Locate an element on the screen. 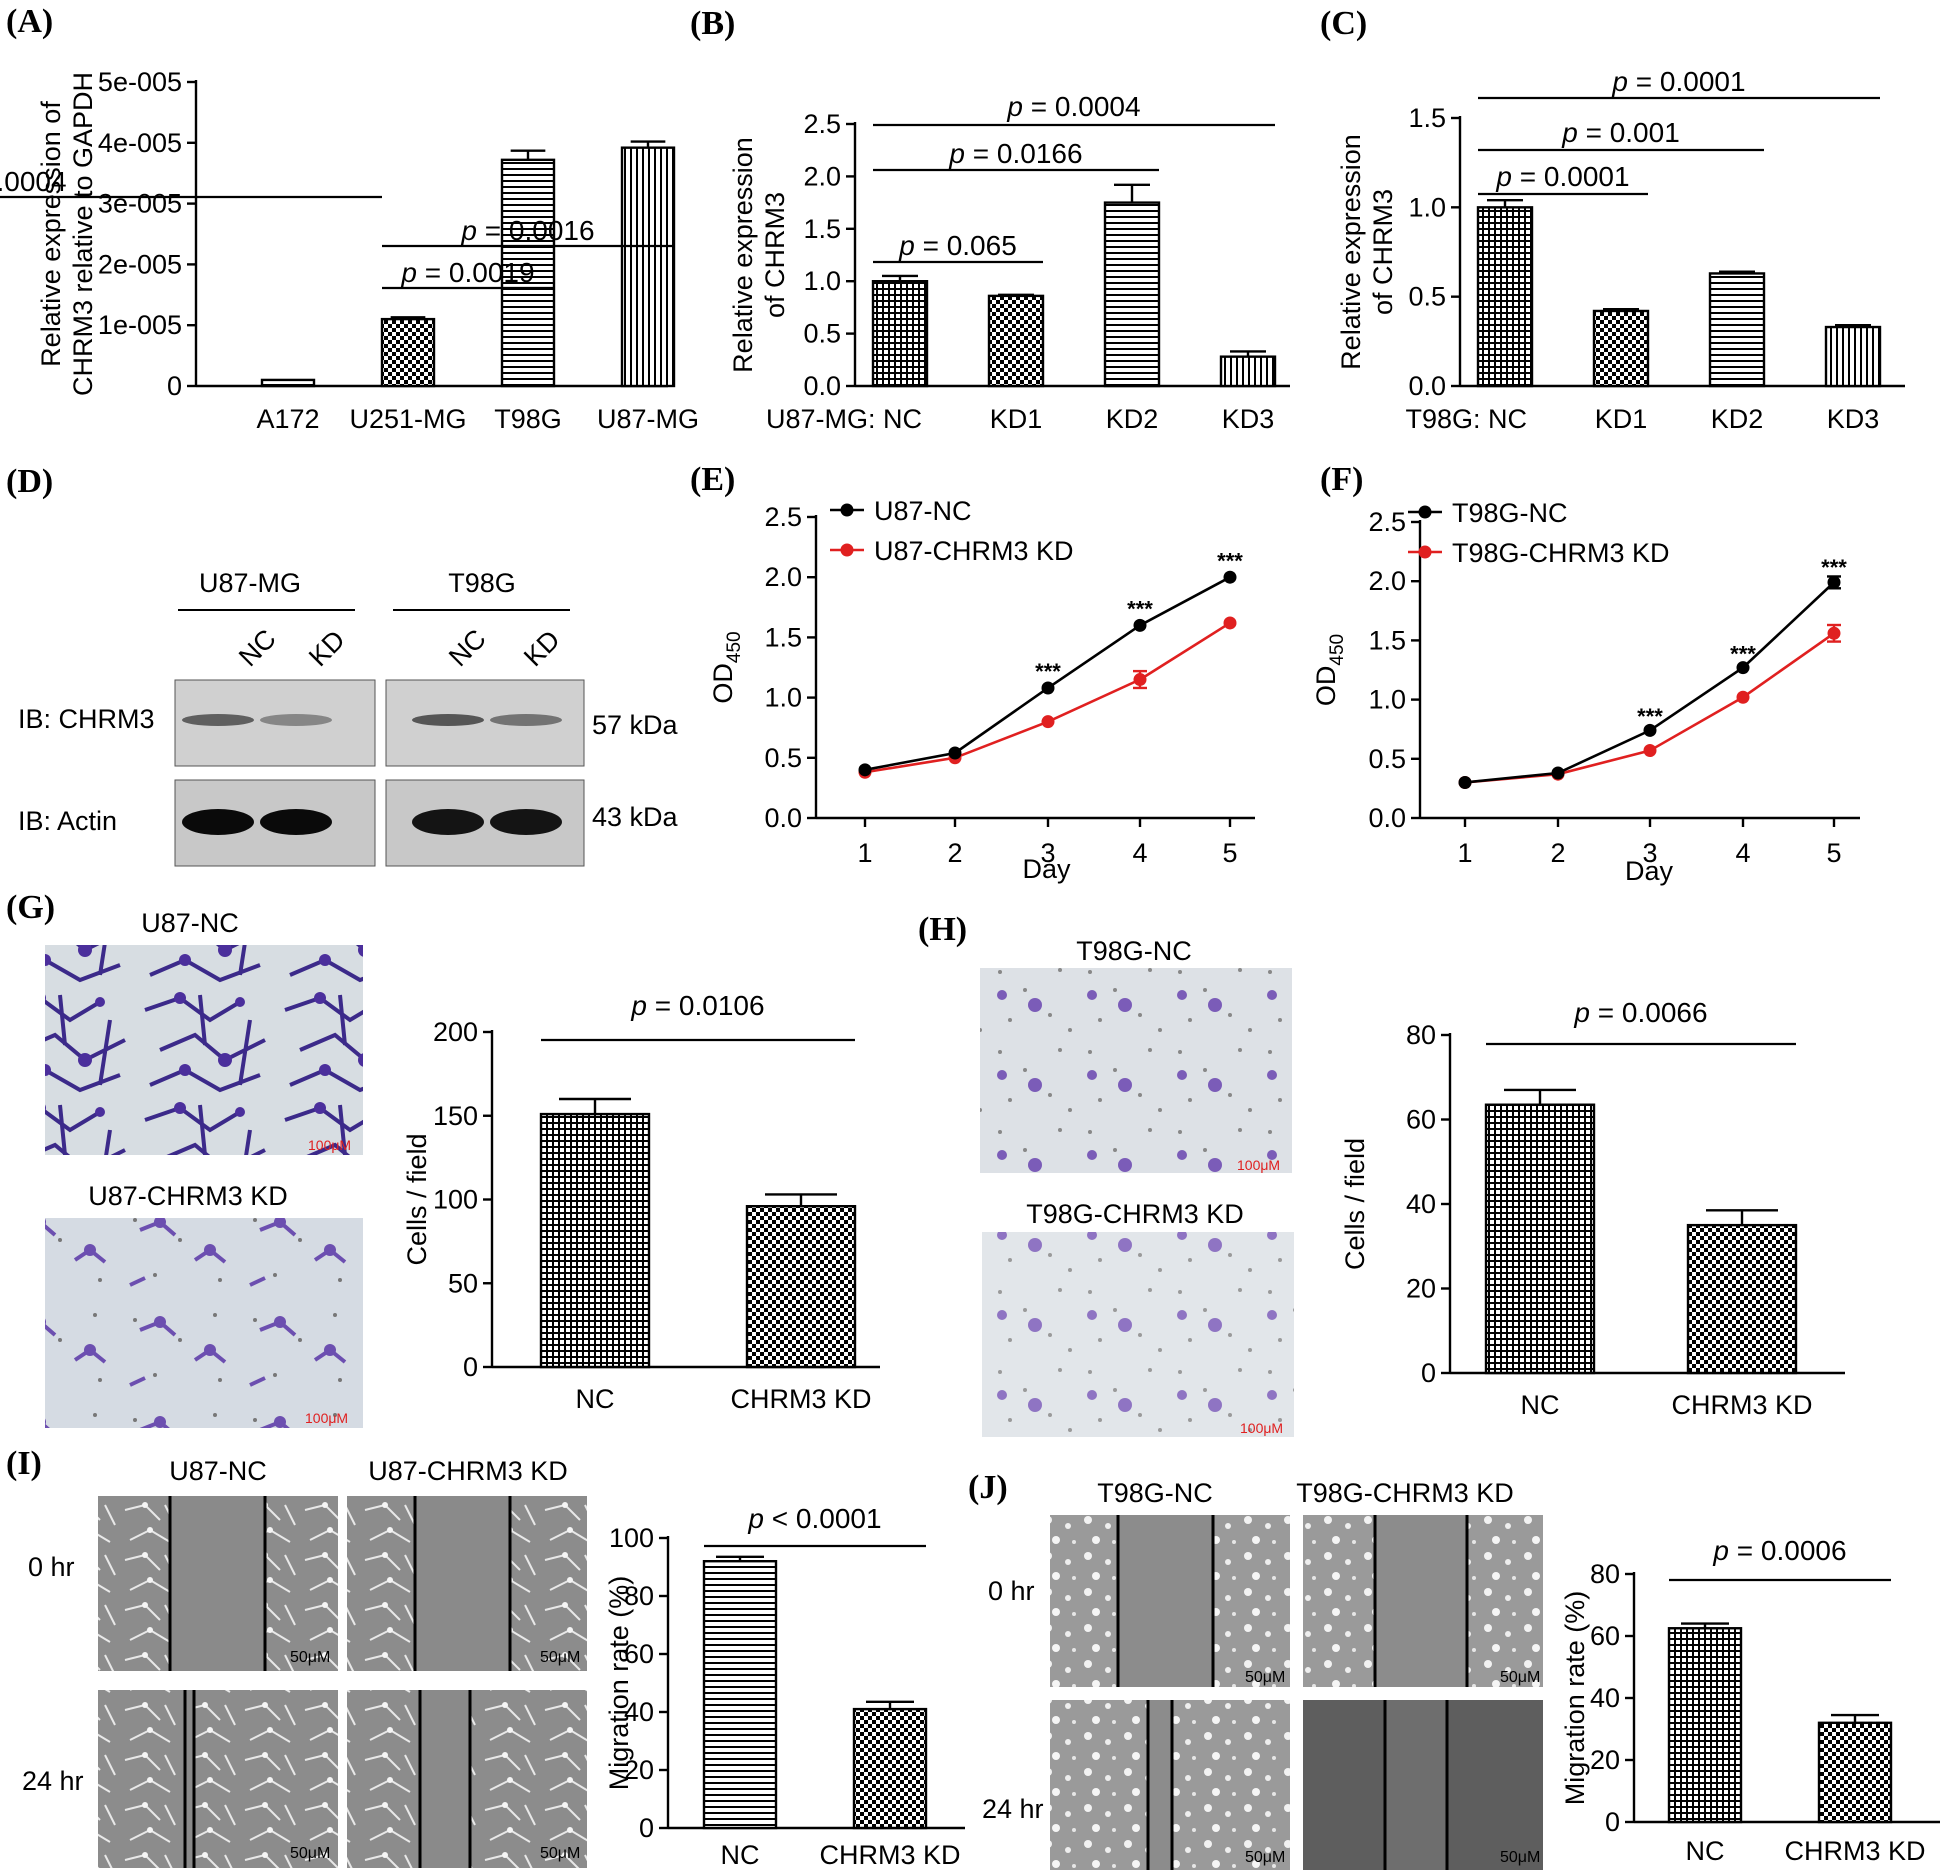  x-tick-label: U87-MG: NC is located at coordinates (844, 419).